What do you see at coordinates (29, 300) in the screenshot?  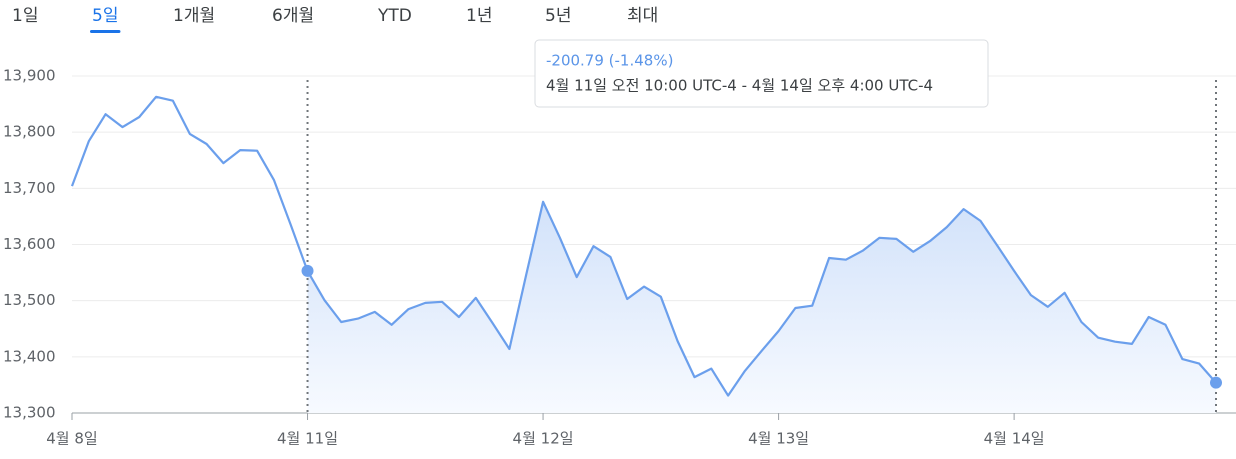 I see `y-tick-label: 13,500` at bounding box center [29, 300].